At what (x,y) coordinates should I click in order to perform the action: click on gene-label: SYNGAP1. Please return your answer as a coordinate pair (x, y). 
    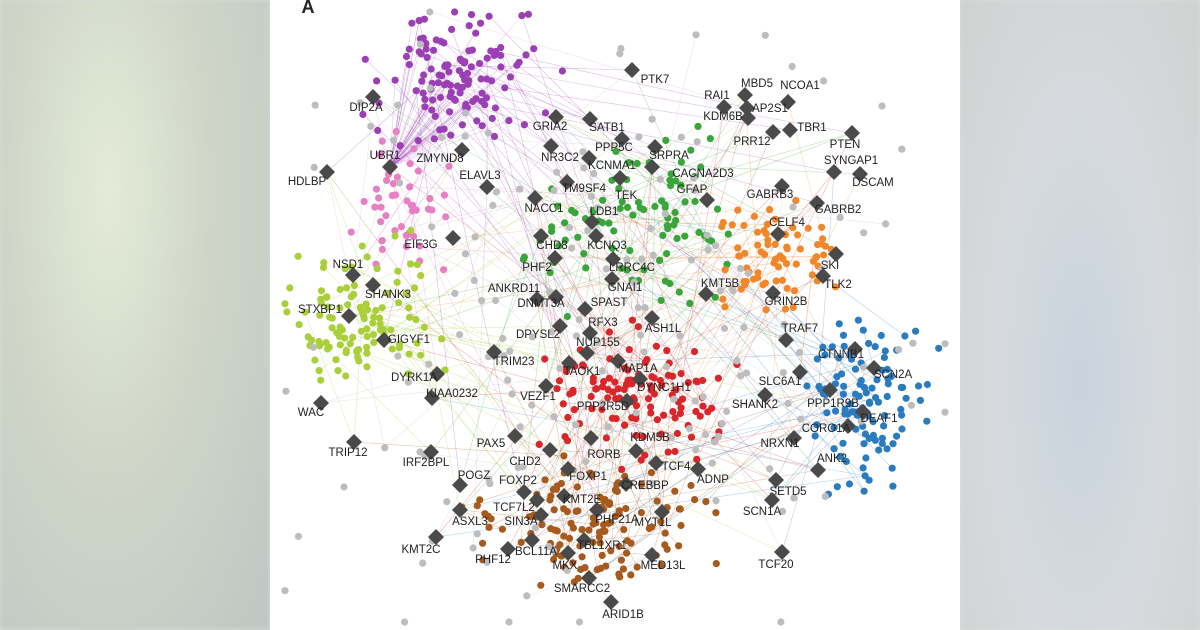
    Looking at the image, I should click on (851, 161).